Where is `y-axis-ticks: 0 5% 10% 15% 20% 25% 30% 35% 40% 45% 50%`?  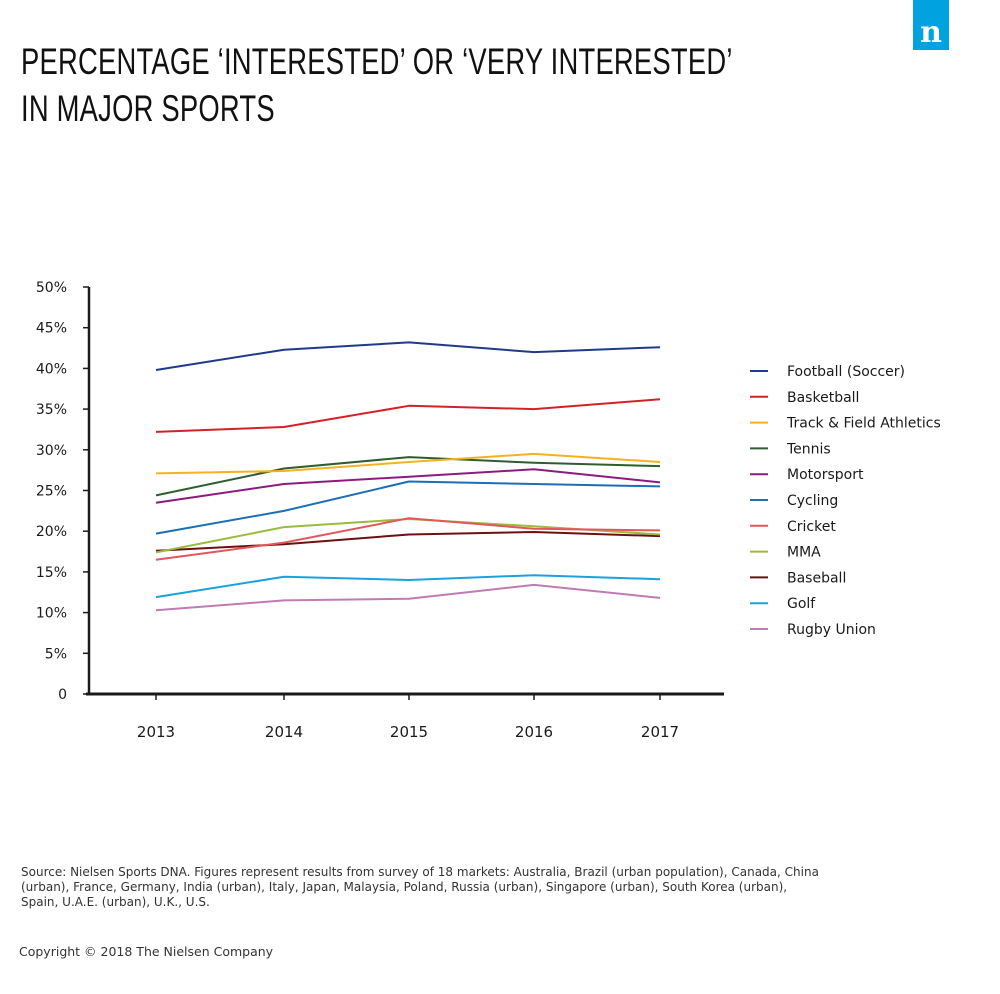
y-axis-ticks: 0 5% 10% 15% 20% 25% 30% 35% 40% 45% 50% is located at coordinates (62, 491).